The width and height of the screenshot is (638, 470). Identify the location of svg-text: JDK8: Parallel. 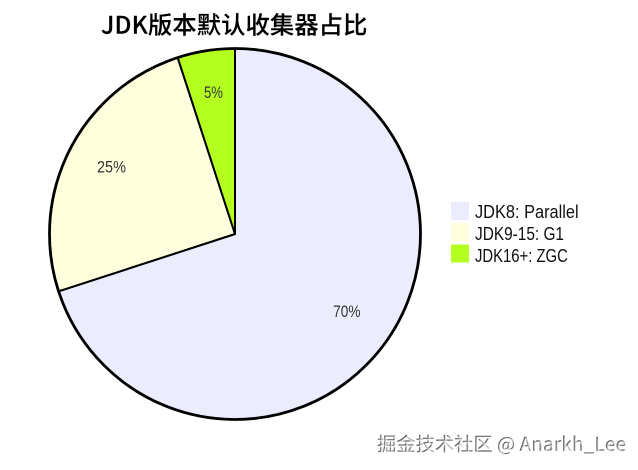
(527, 212).